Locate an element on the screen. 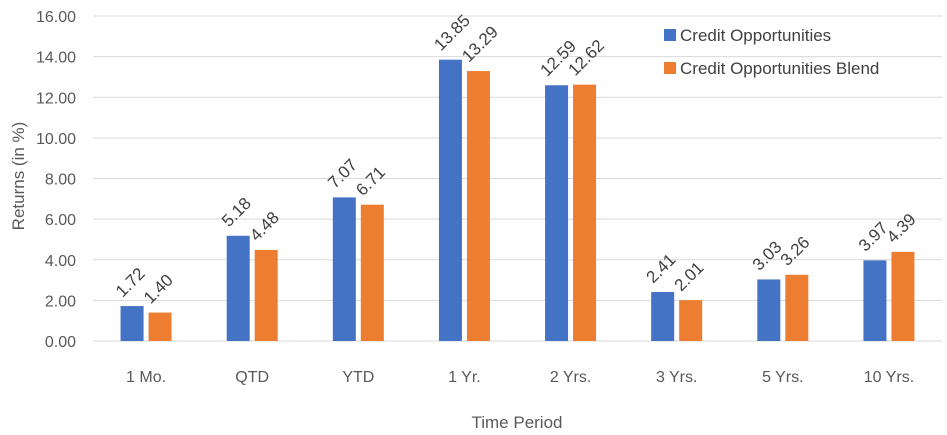 The width and height of the screenshot is (947, 435). y-axis-ticks: 0.00 2.00 4.00 6.00 8.00 10.00 12.00 14.00 16.00 is located at coordinates (56, 180).